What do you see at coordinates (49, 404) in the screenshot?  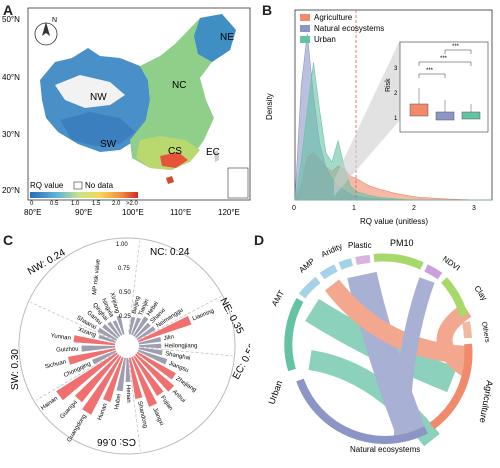 I see `province-label: Hainan` at bounding box center [49, 404].